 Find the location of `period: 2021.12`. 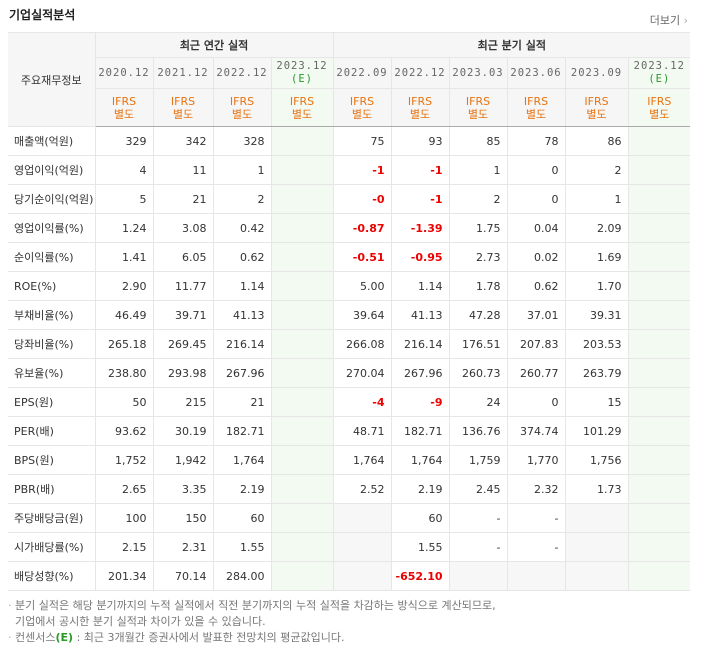

period: 2021.12 is located at coordinates (183, 72).